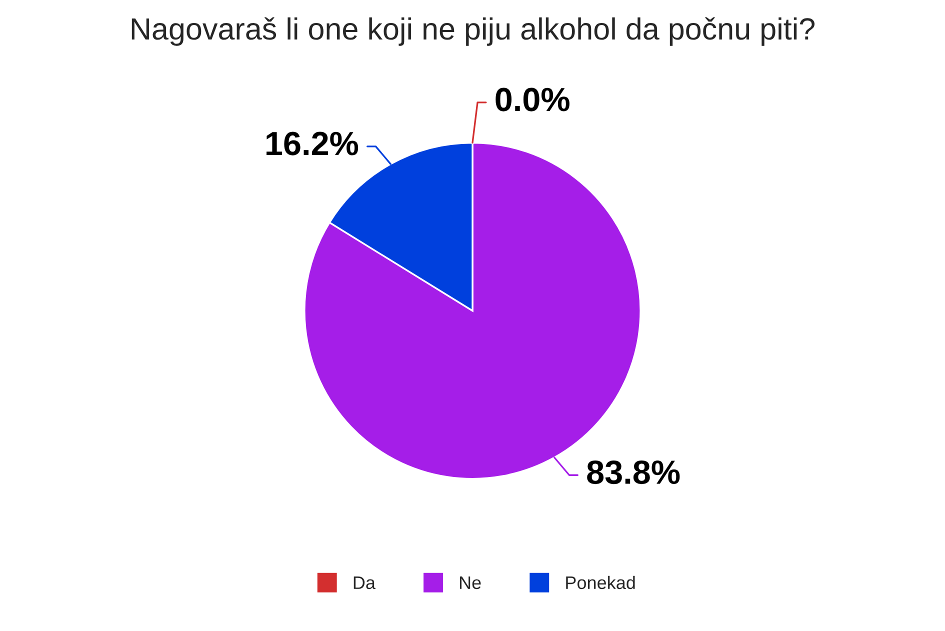 This screenshot has height=631, width=945. What do you see at coordinates (470, 583) in the screenshot?
I see `legend-label: Ne` at bounding box center [470, 583].